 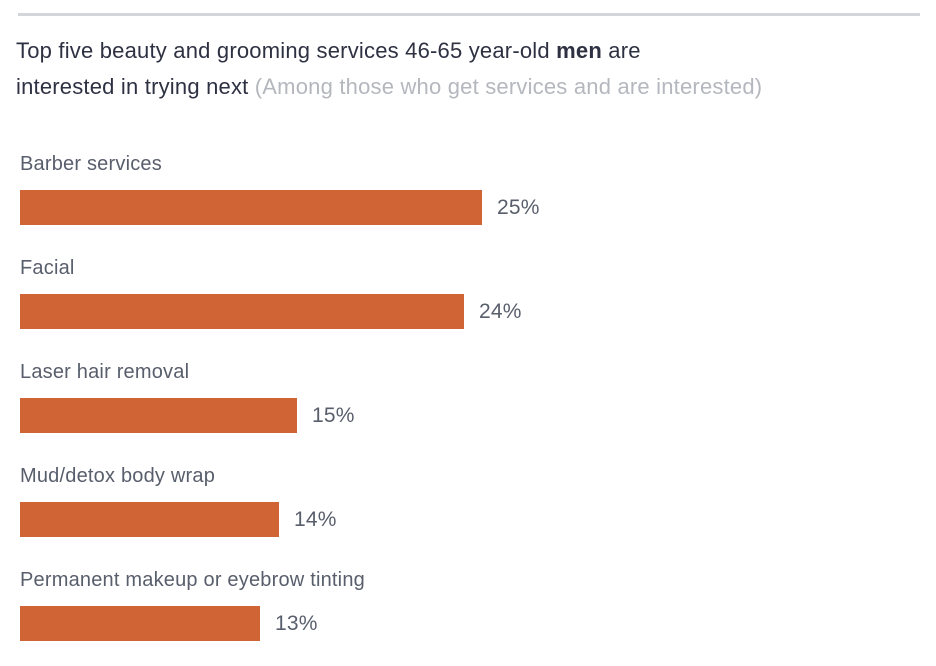 What do you see at coordinates (468, 604) in the screenshot?
I see `chart-row: Permanent makeup or eyebrow tinting 13%` at bounding box center [468, 604].